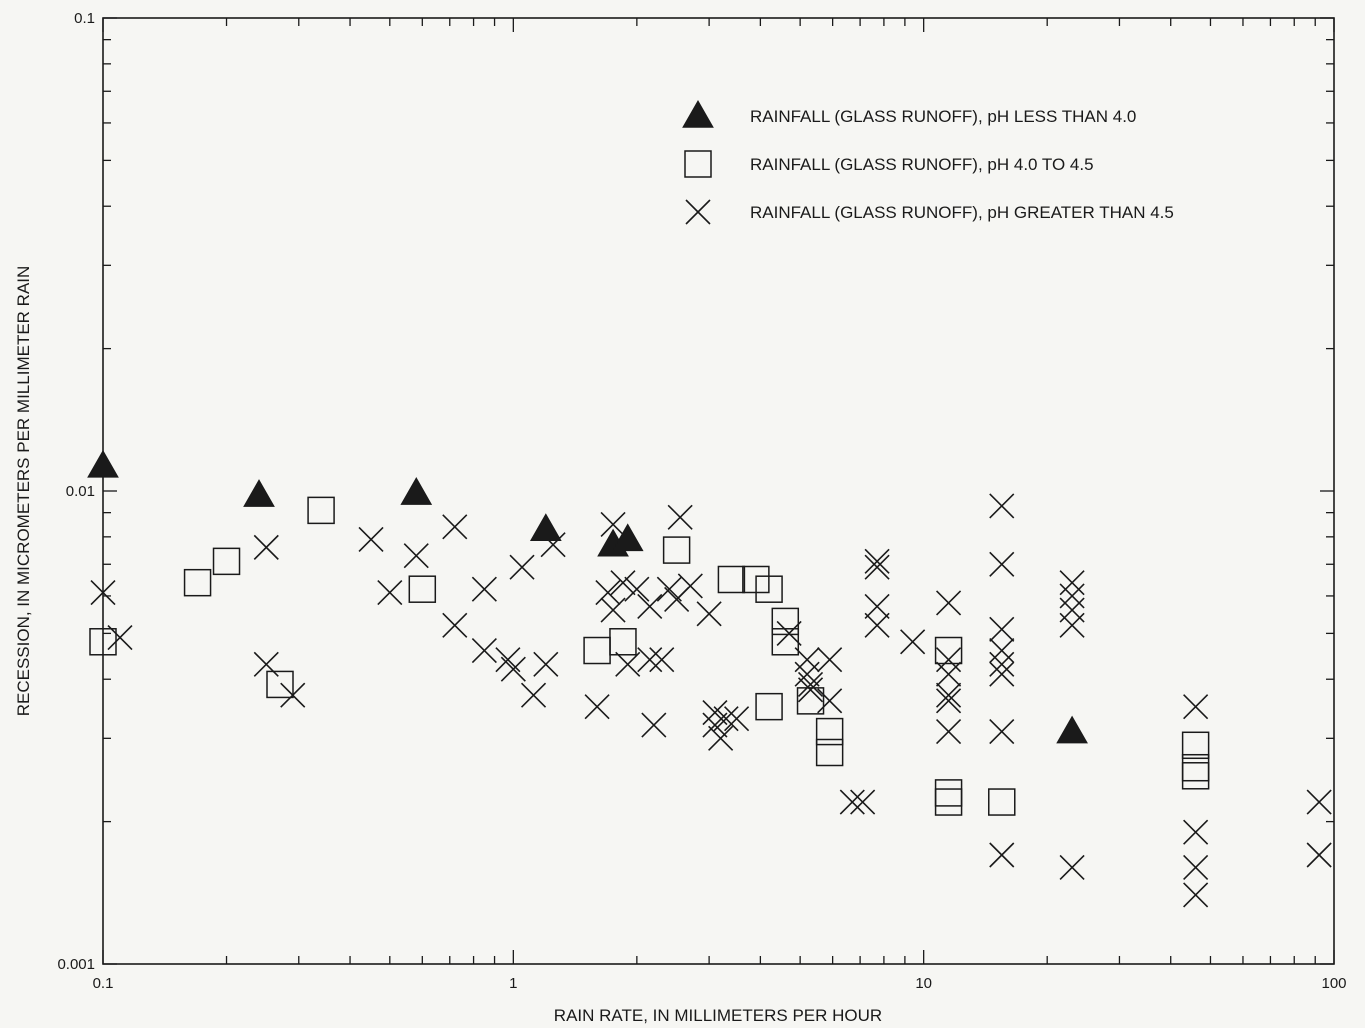  What do you see at coordinates (84, 18) in the screenshot?
I see `y-tick-label: 0.1` at bounding box center [84, 18].